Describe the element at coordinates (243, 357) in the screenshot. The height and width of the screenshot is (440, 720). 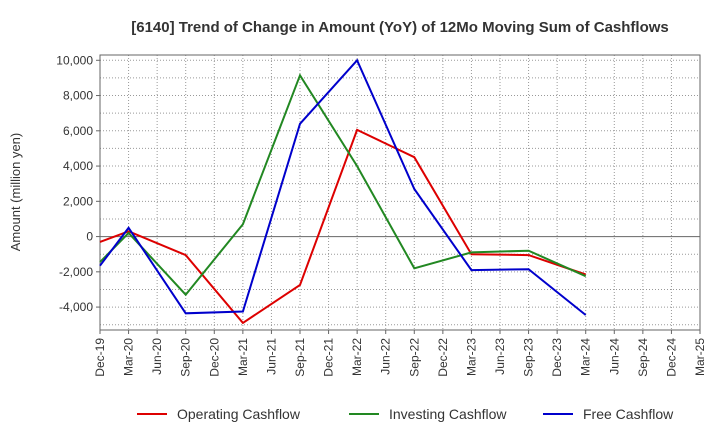
I see `x-tick-label: Mar-21` at that location.